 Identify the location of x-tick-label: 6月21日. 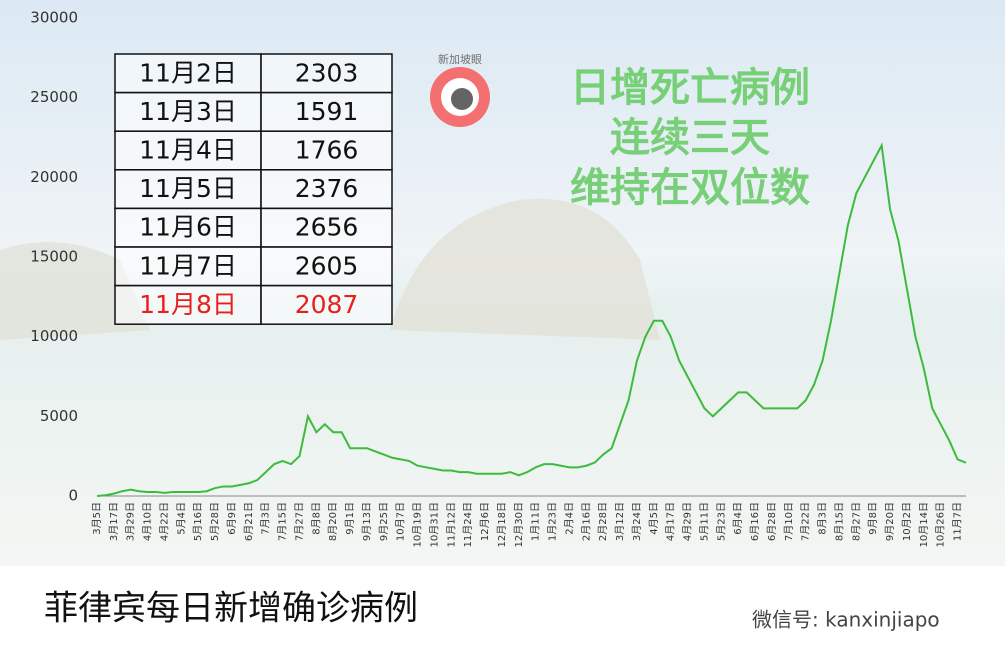
(249, 521).